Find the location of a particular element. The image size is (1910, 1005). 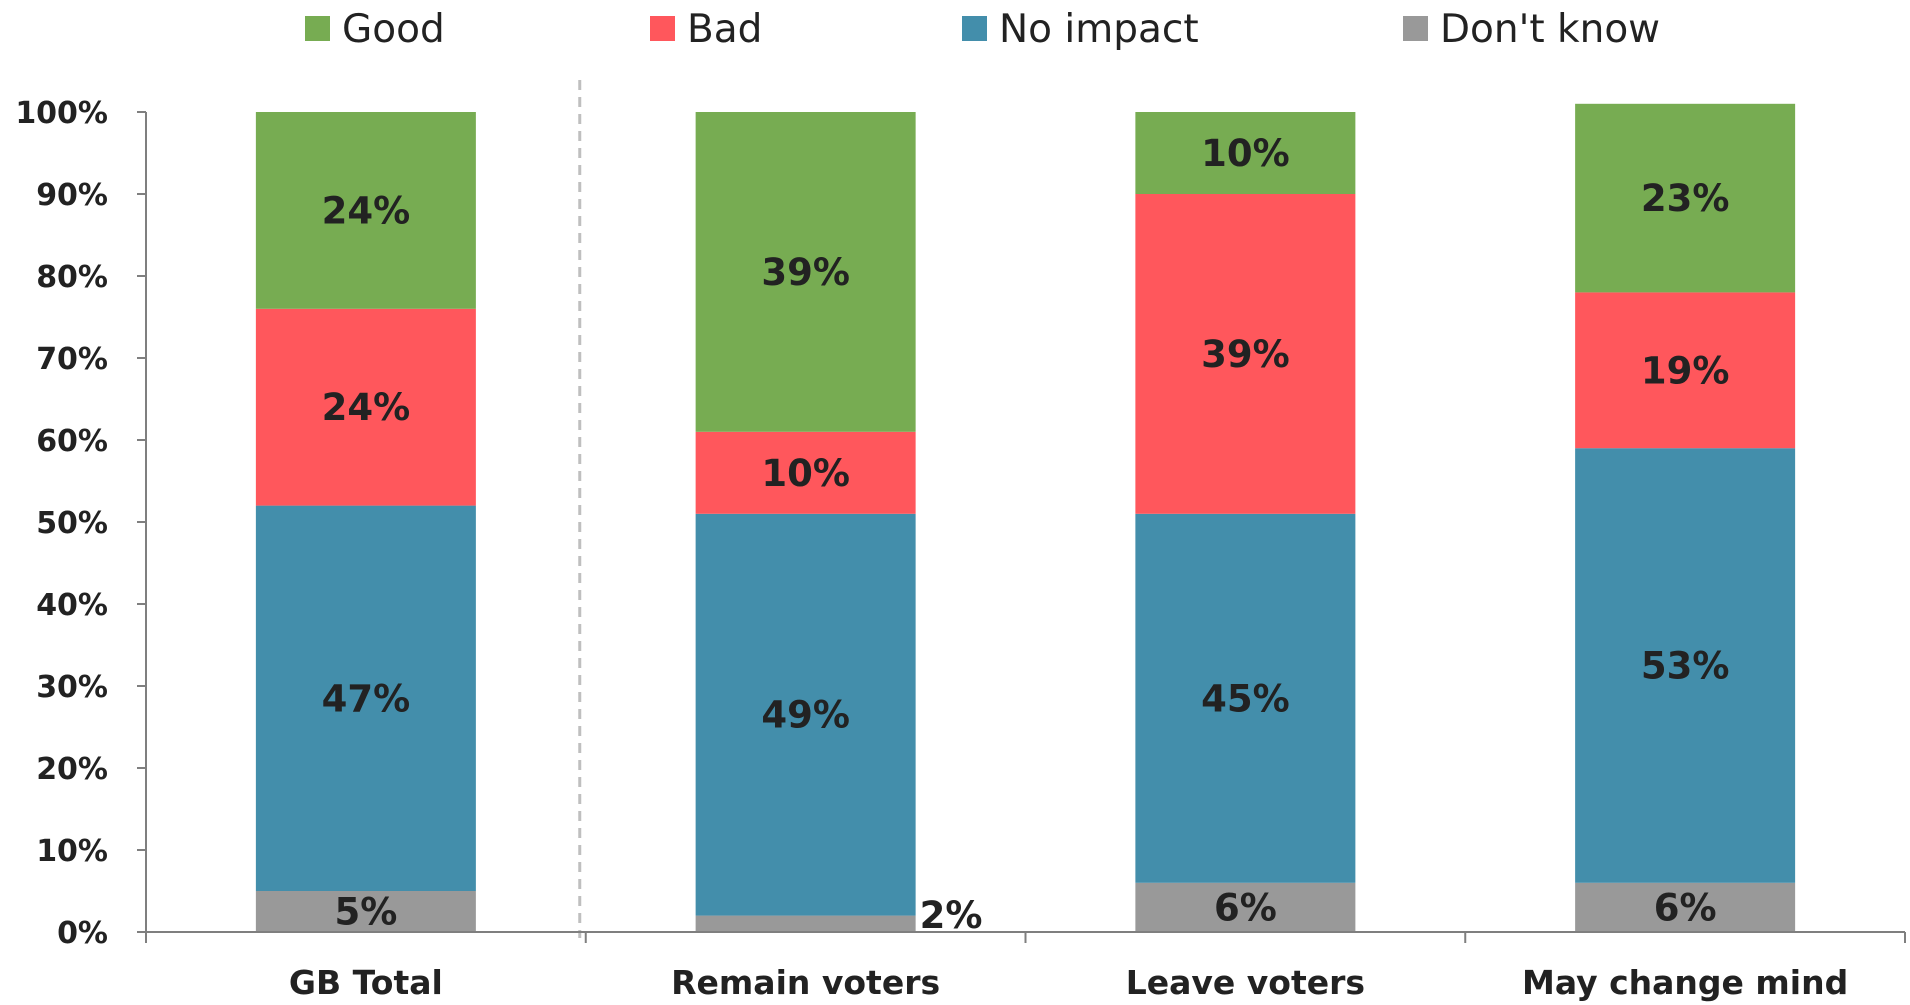

y-tick-label: 90% is located at coordinates (72, 195).